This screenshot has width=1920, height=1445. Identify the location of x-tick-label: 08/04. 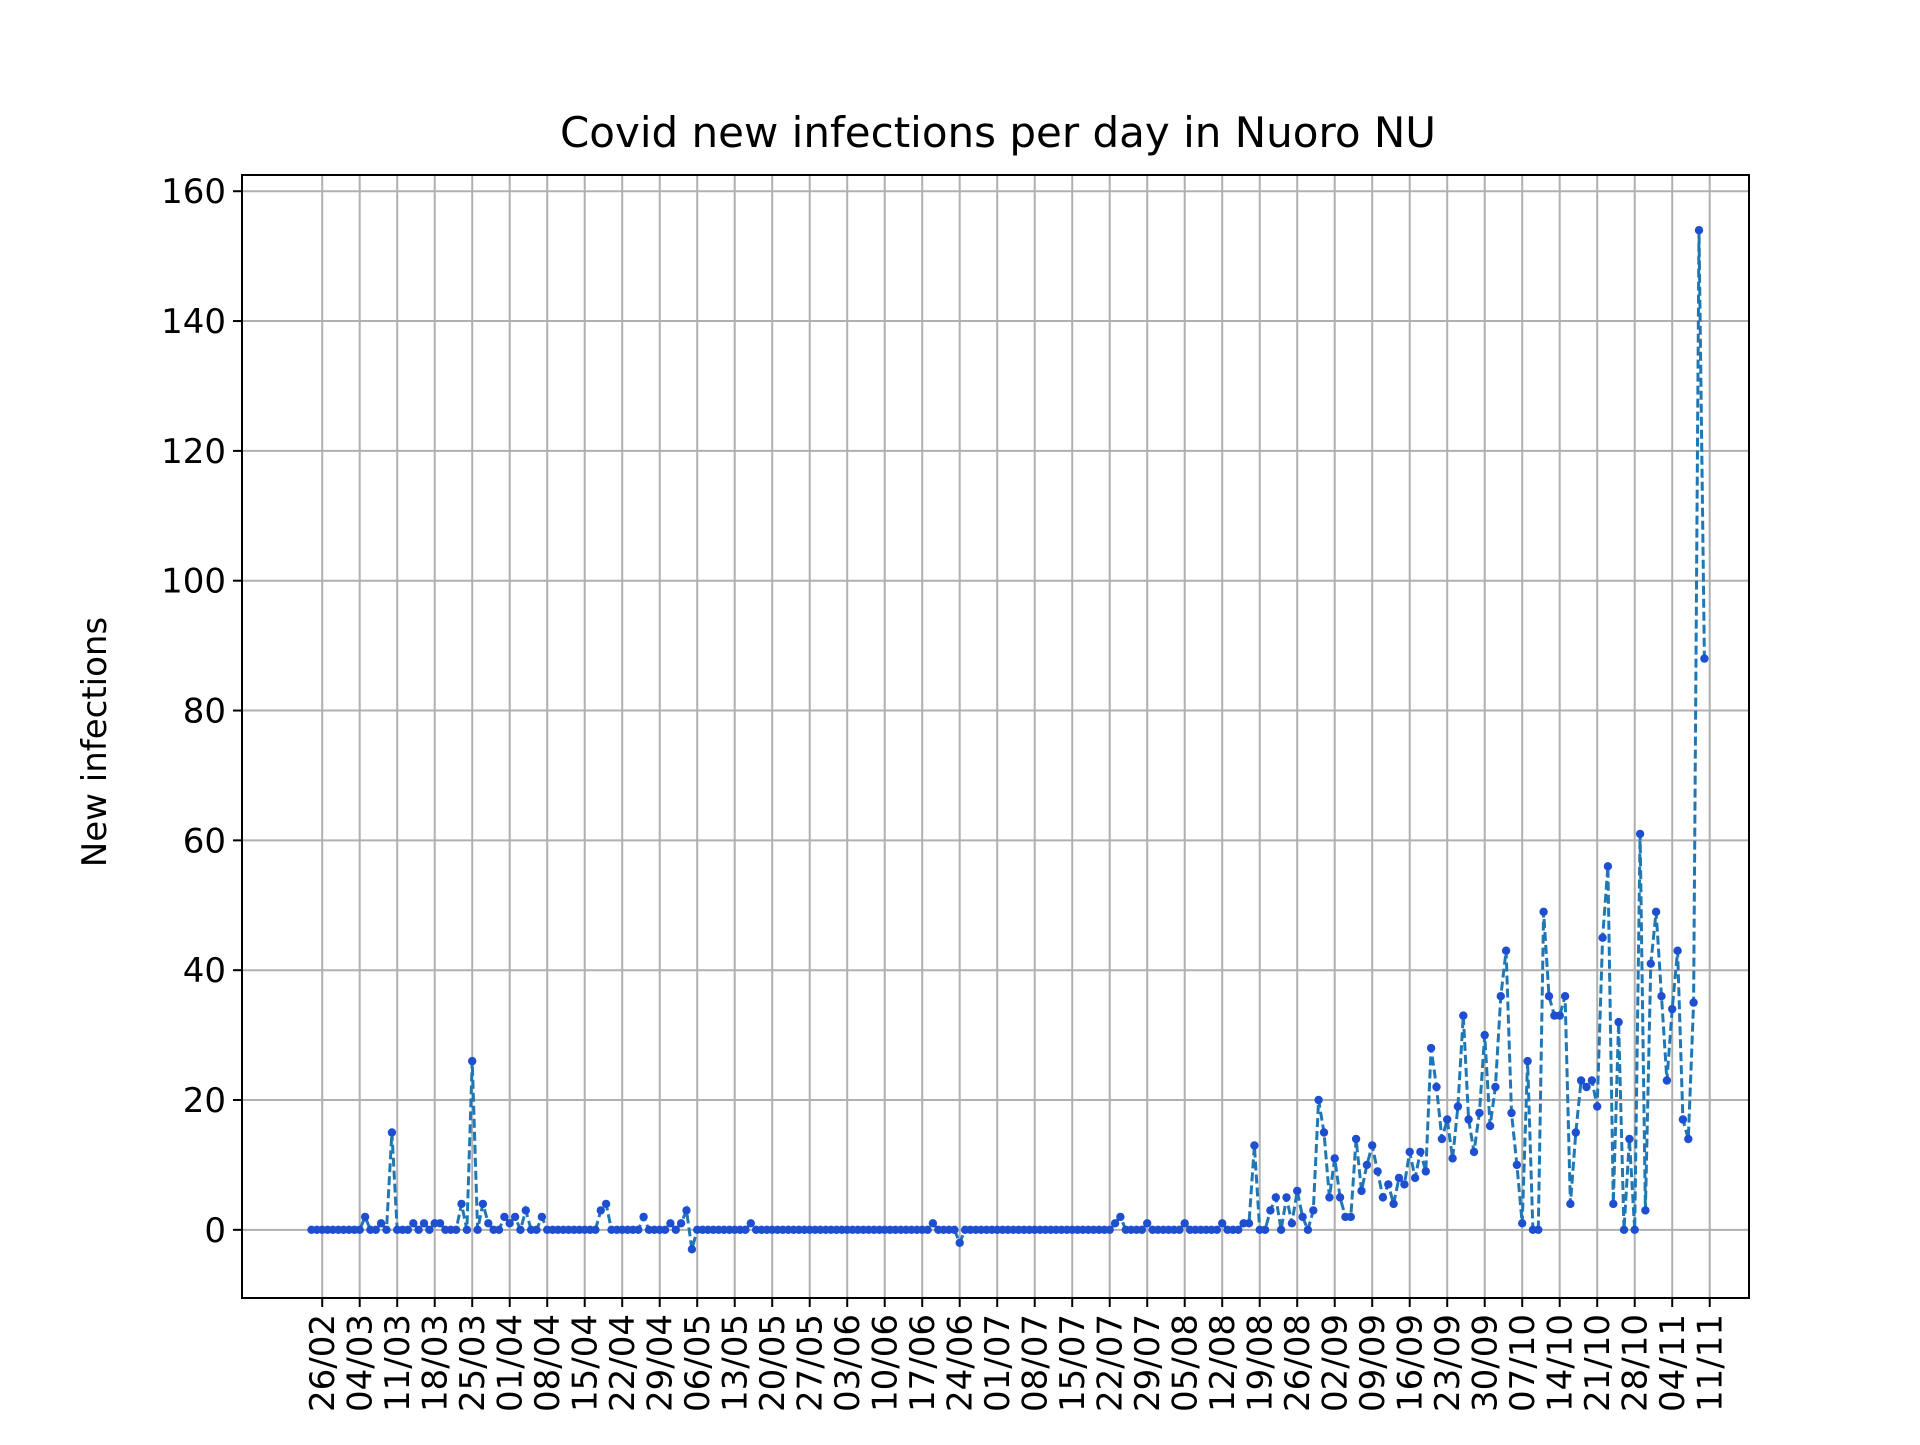
(548, 1363).